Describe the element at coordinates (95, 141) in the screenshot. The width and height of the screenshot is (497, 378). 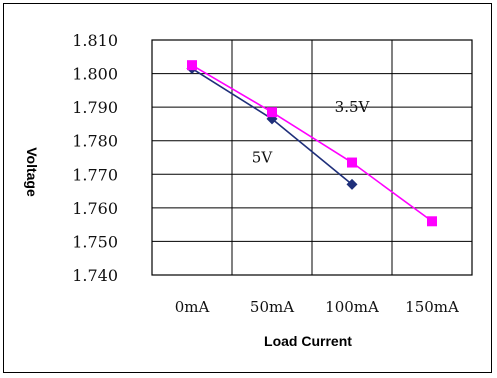
I see `y-tick-label: 1.780` at that location.